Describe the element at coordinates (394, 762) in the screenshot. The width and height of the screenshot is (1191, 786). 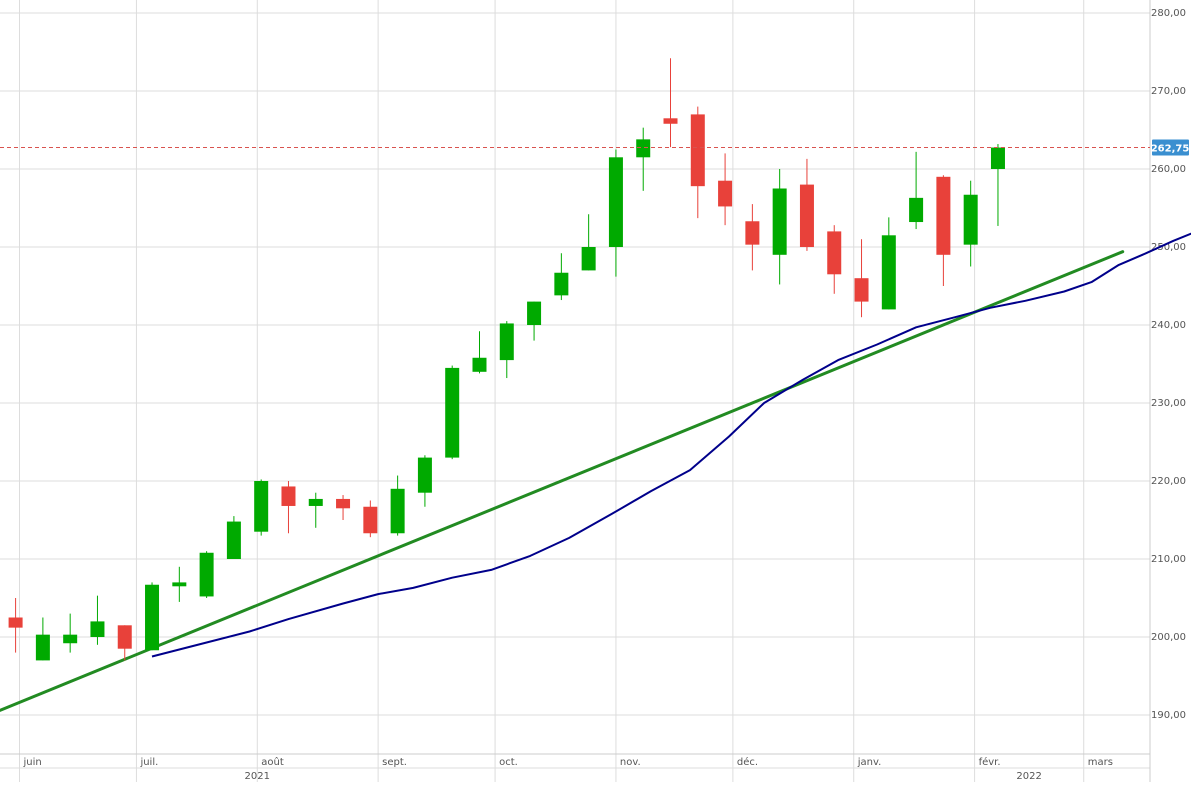
I see `x-month-label: sept.` at that location.